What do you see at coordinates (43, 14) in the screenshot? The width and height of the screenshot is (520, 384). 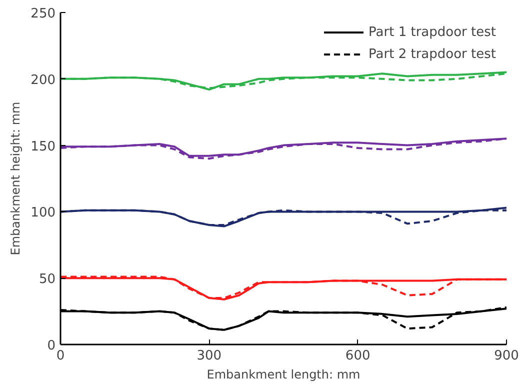 I see `y-tick-label: 250` at bounding box center [43, 14].